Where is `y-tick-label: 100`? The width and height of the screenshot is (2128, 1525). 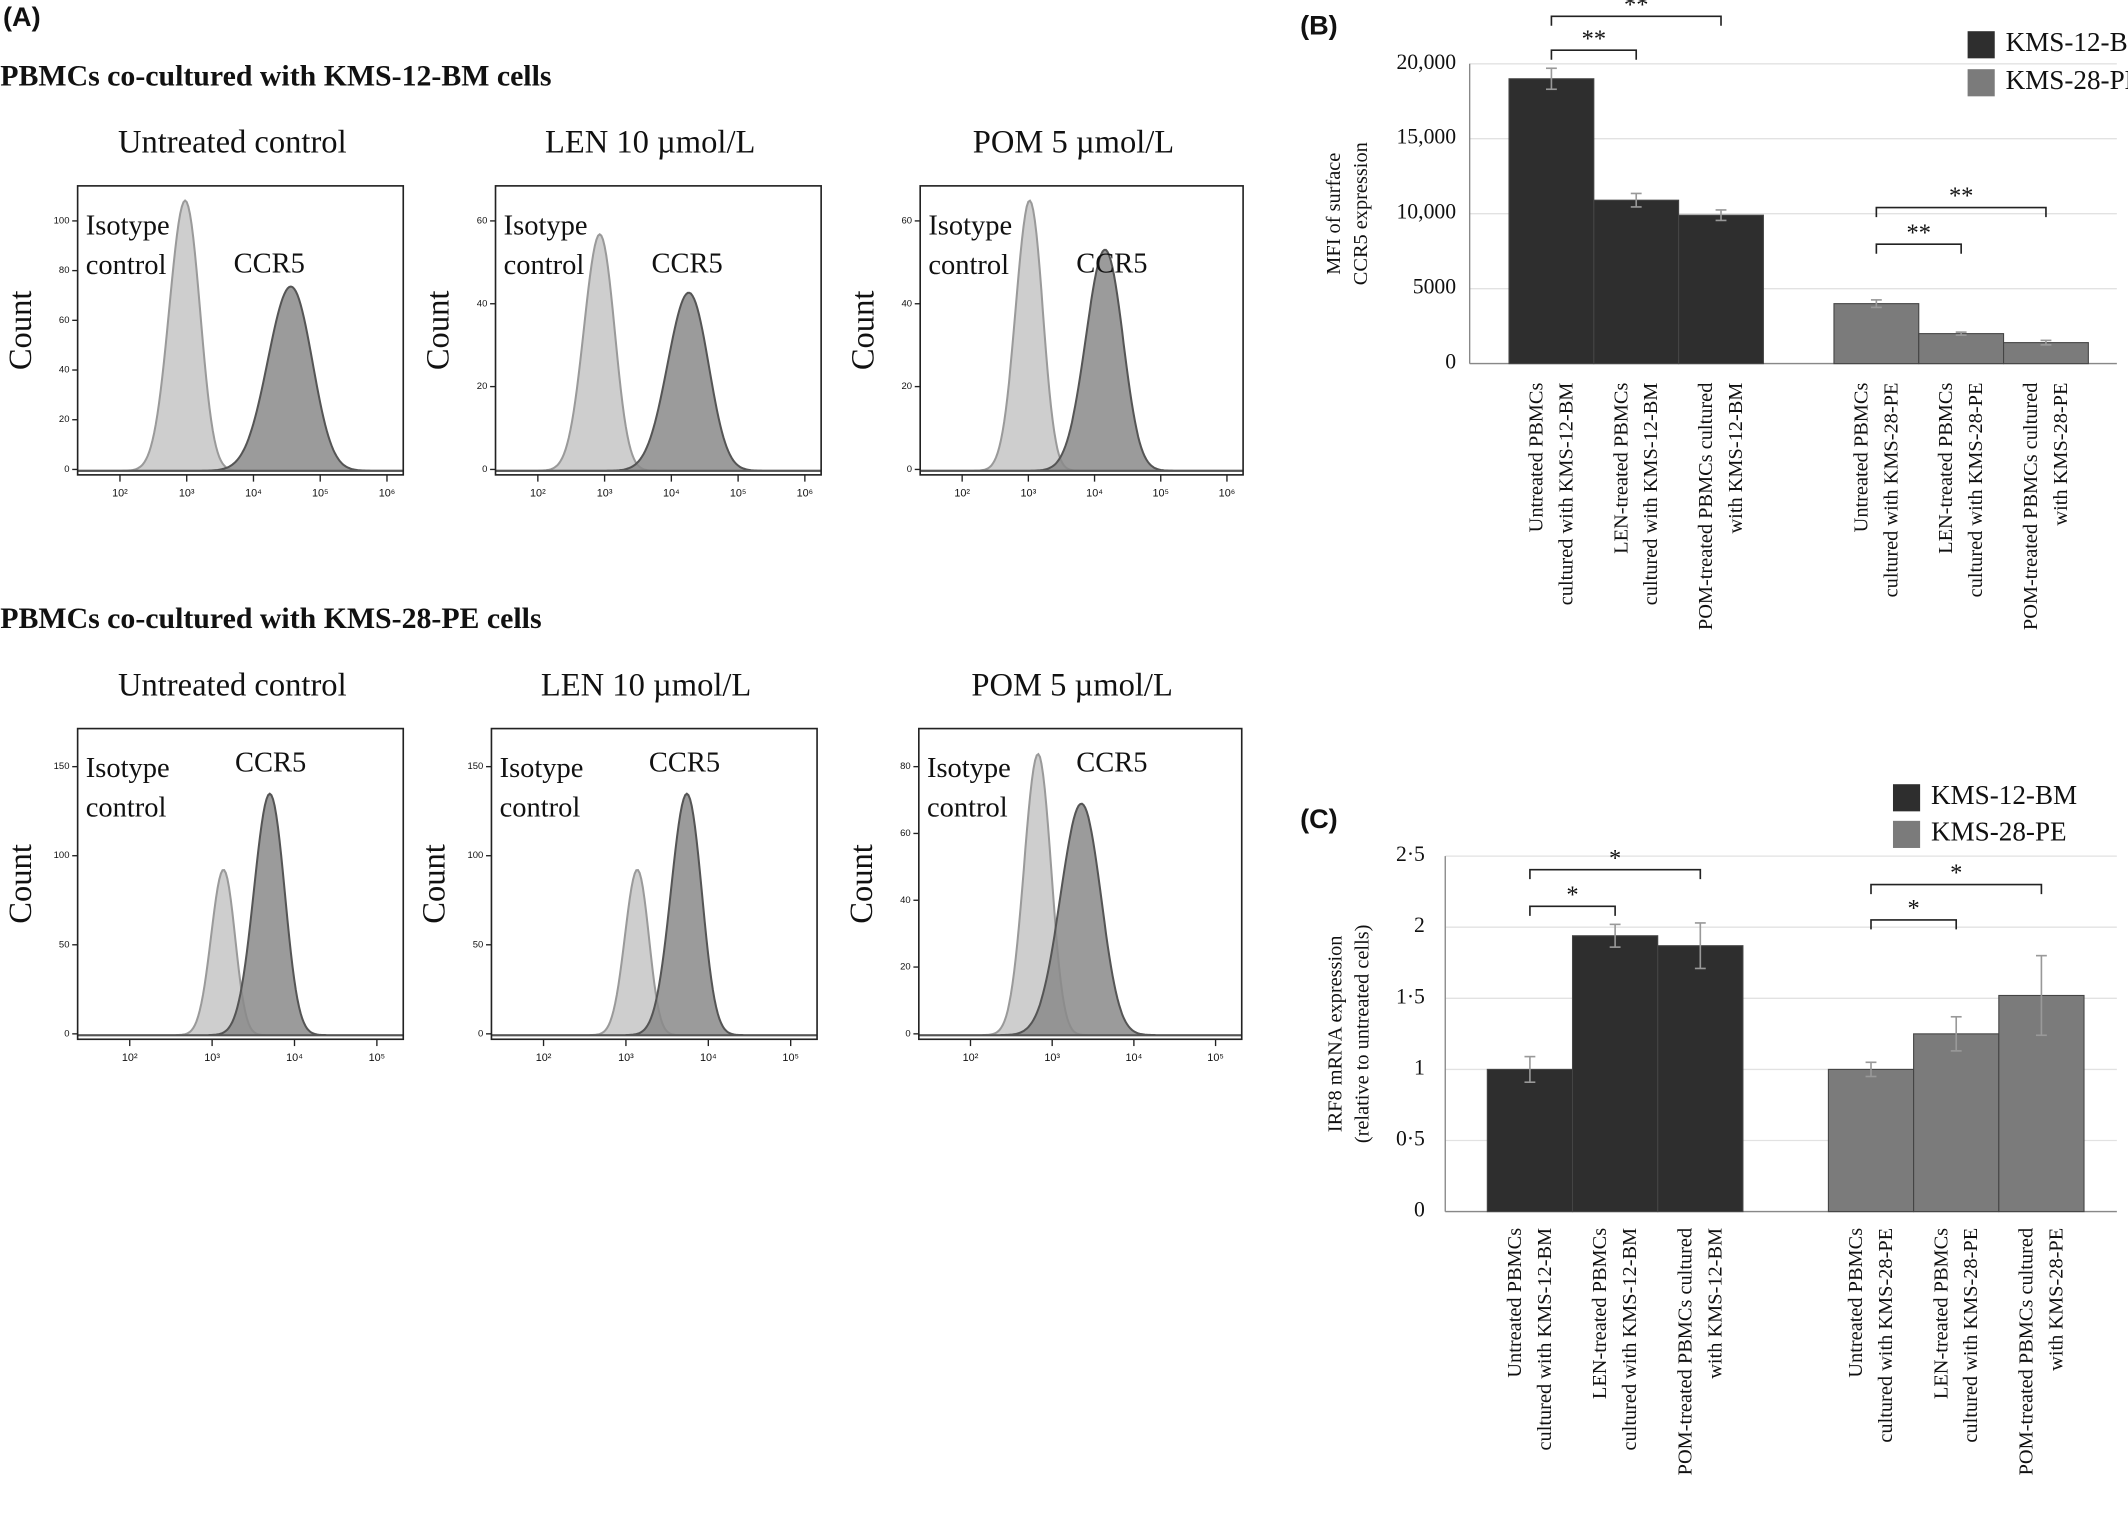 y-tick-label: 100 is located at coordinates (62, 855).